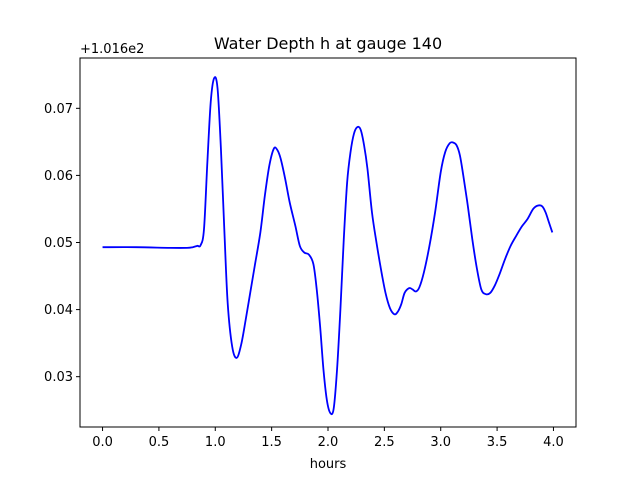  What do you see at coordinates (328, 464) in the screenshot?
I see `x-axis-label: hours` at bounding box center [328, 464].